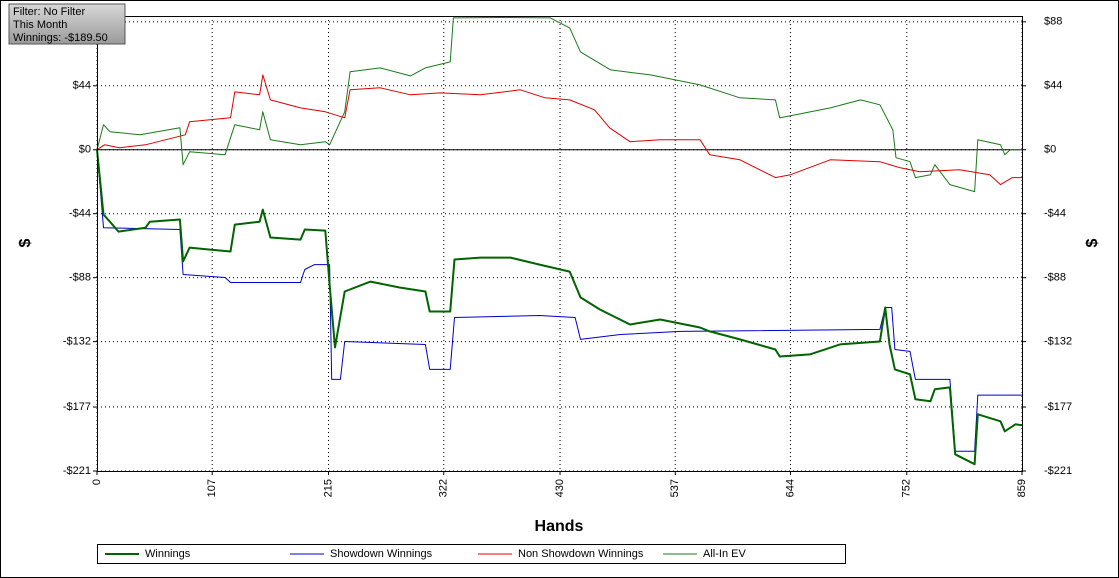 The height and width of the screenshot is (578, 1119). What do you see at coordinates (444, 488) in the screenshot?
I see `x-tick-label: 322` at bounding box center [444, 488].